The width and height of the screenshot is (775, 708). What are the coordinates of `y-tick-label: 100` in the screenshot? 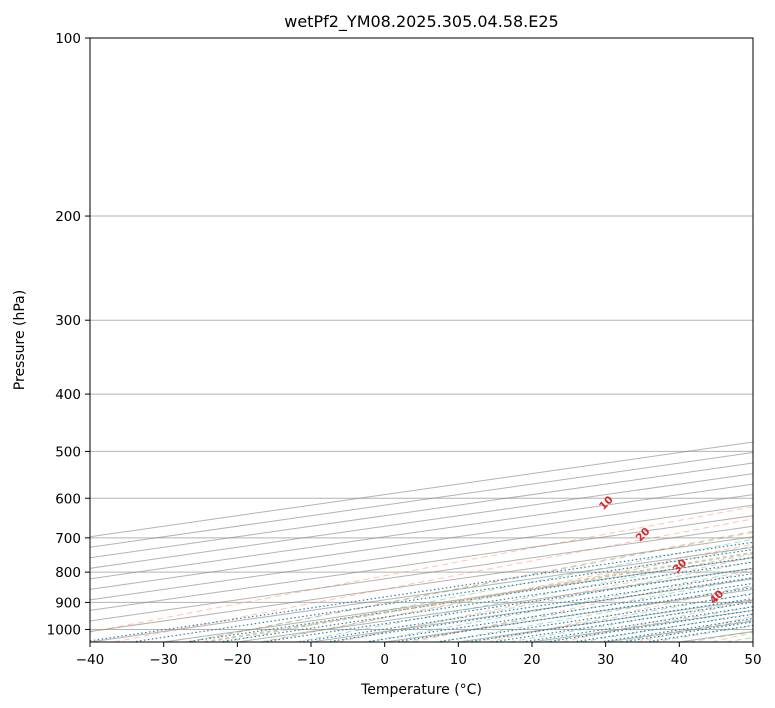 It's located at (68, 39).